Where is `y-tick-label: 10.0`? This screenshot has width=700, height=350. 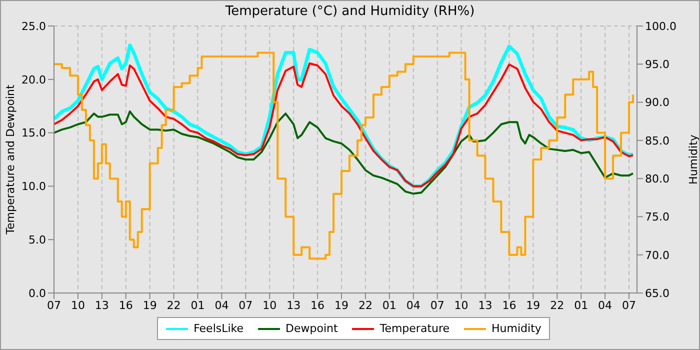 y-tick-label: 10.0 is located at coordinates (34, 187).